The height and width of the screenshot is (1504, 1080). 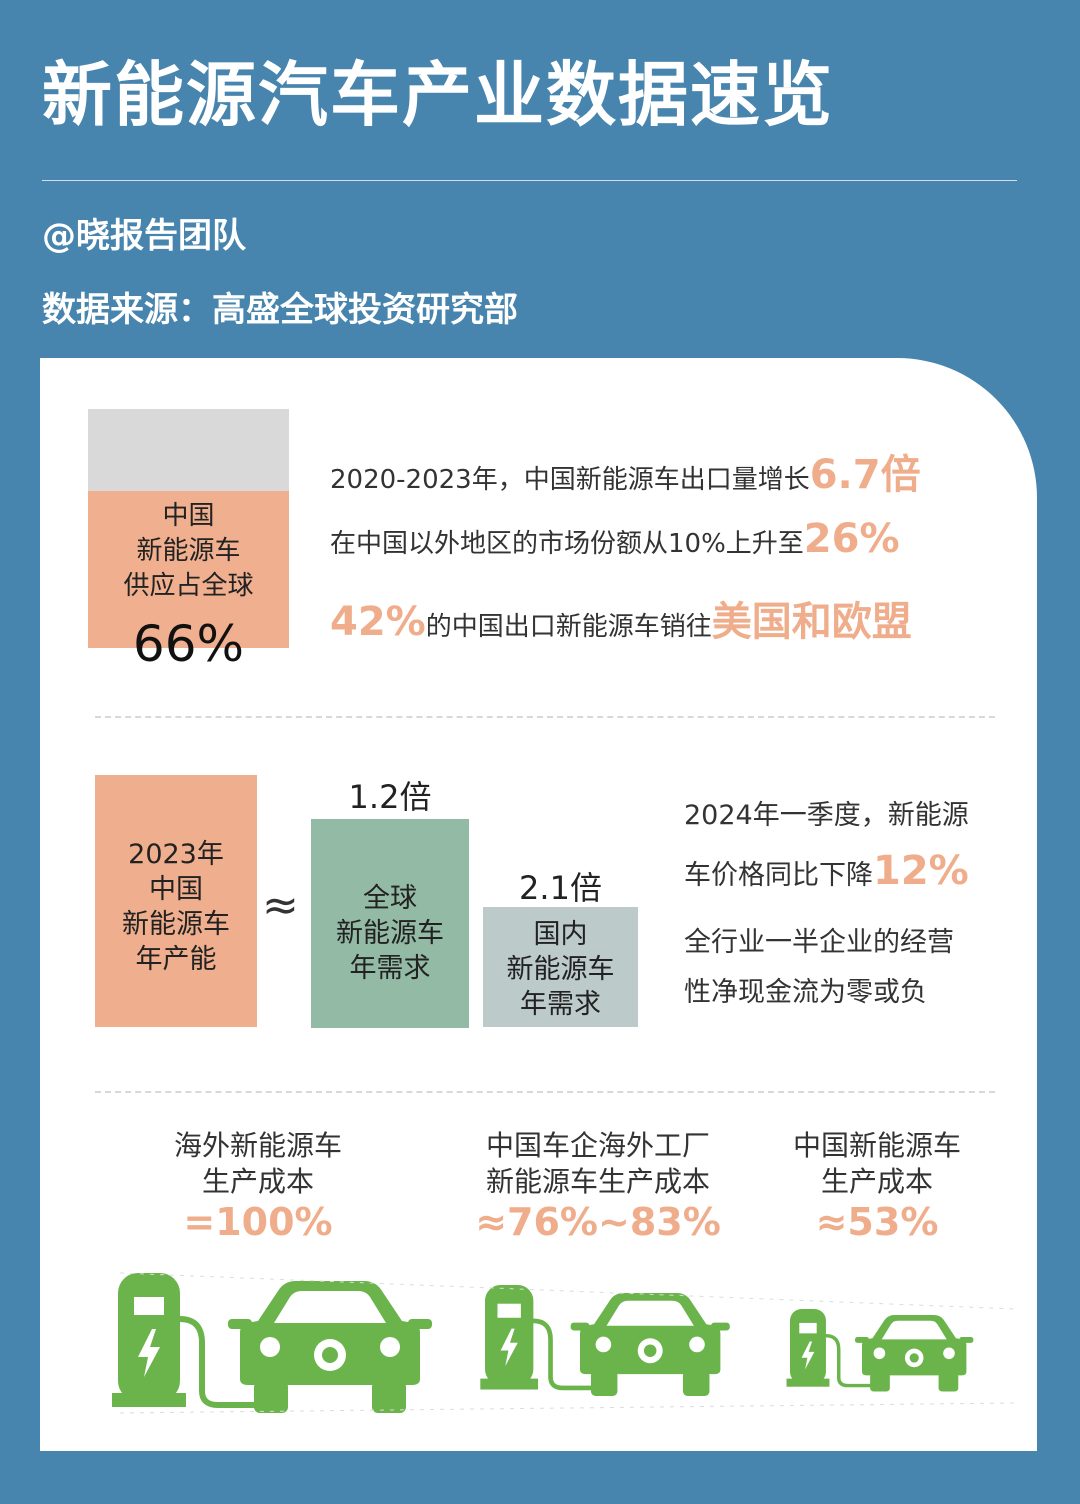 I want to click on market-share-highlight: 26%, so click(x=851, y=539).